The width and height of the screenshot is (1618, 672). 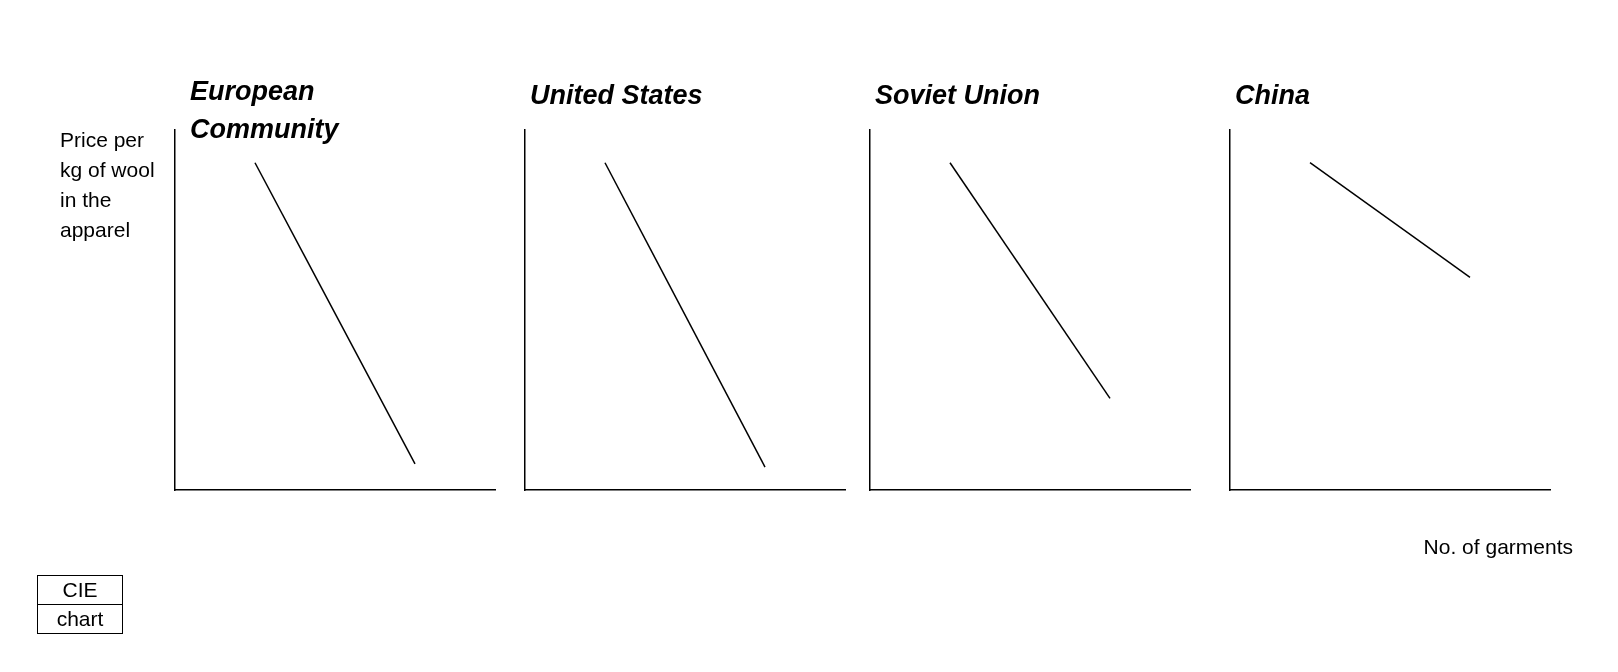 I want to click on chart-title: United States, so click(x=616, y=95).